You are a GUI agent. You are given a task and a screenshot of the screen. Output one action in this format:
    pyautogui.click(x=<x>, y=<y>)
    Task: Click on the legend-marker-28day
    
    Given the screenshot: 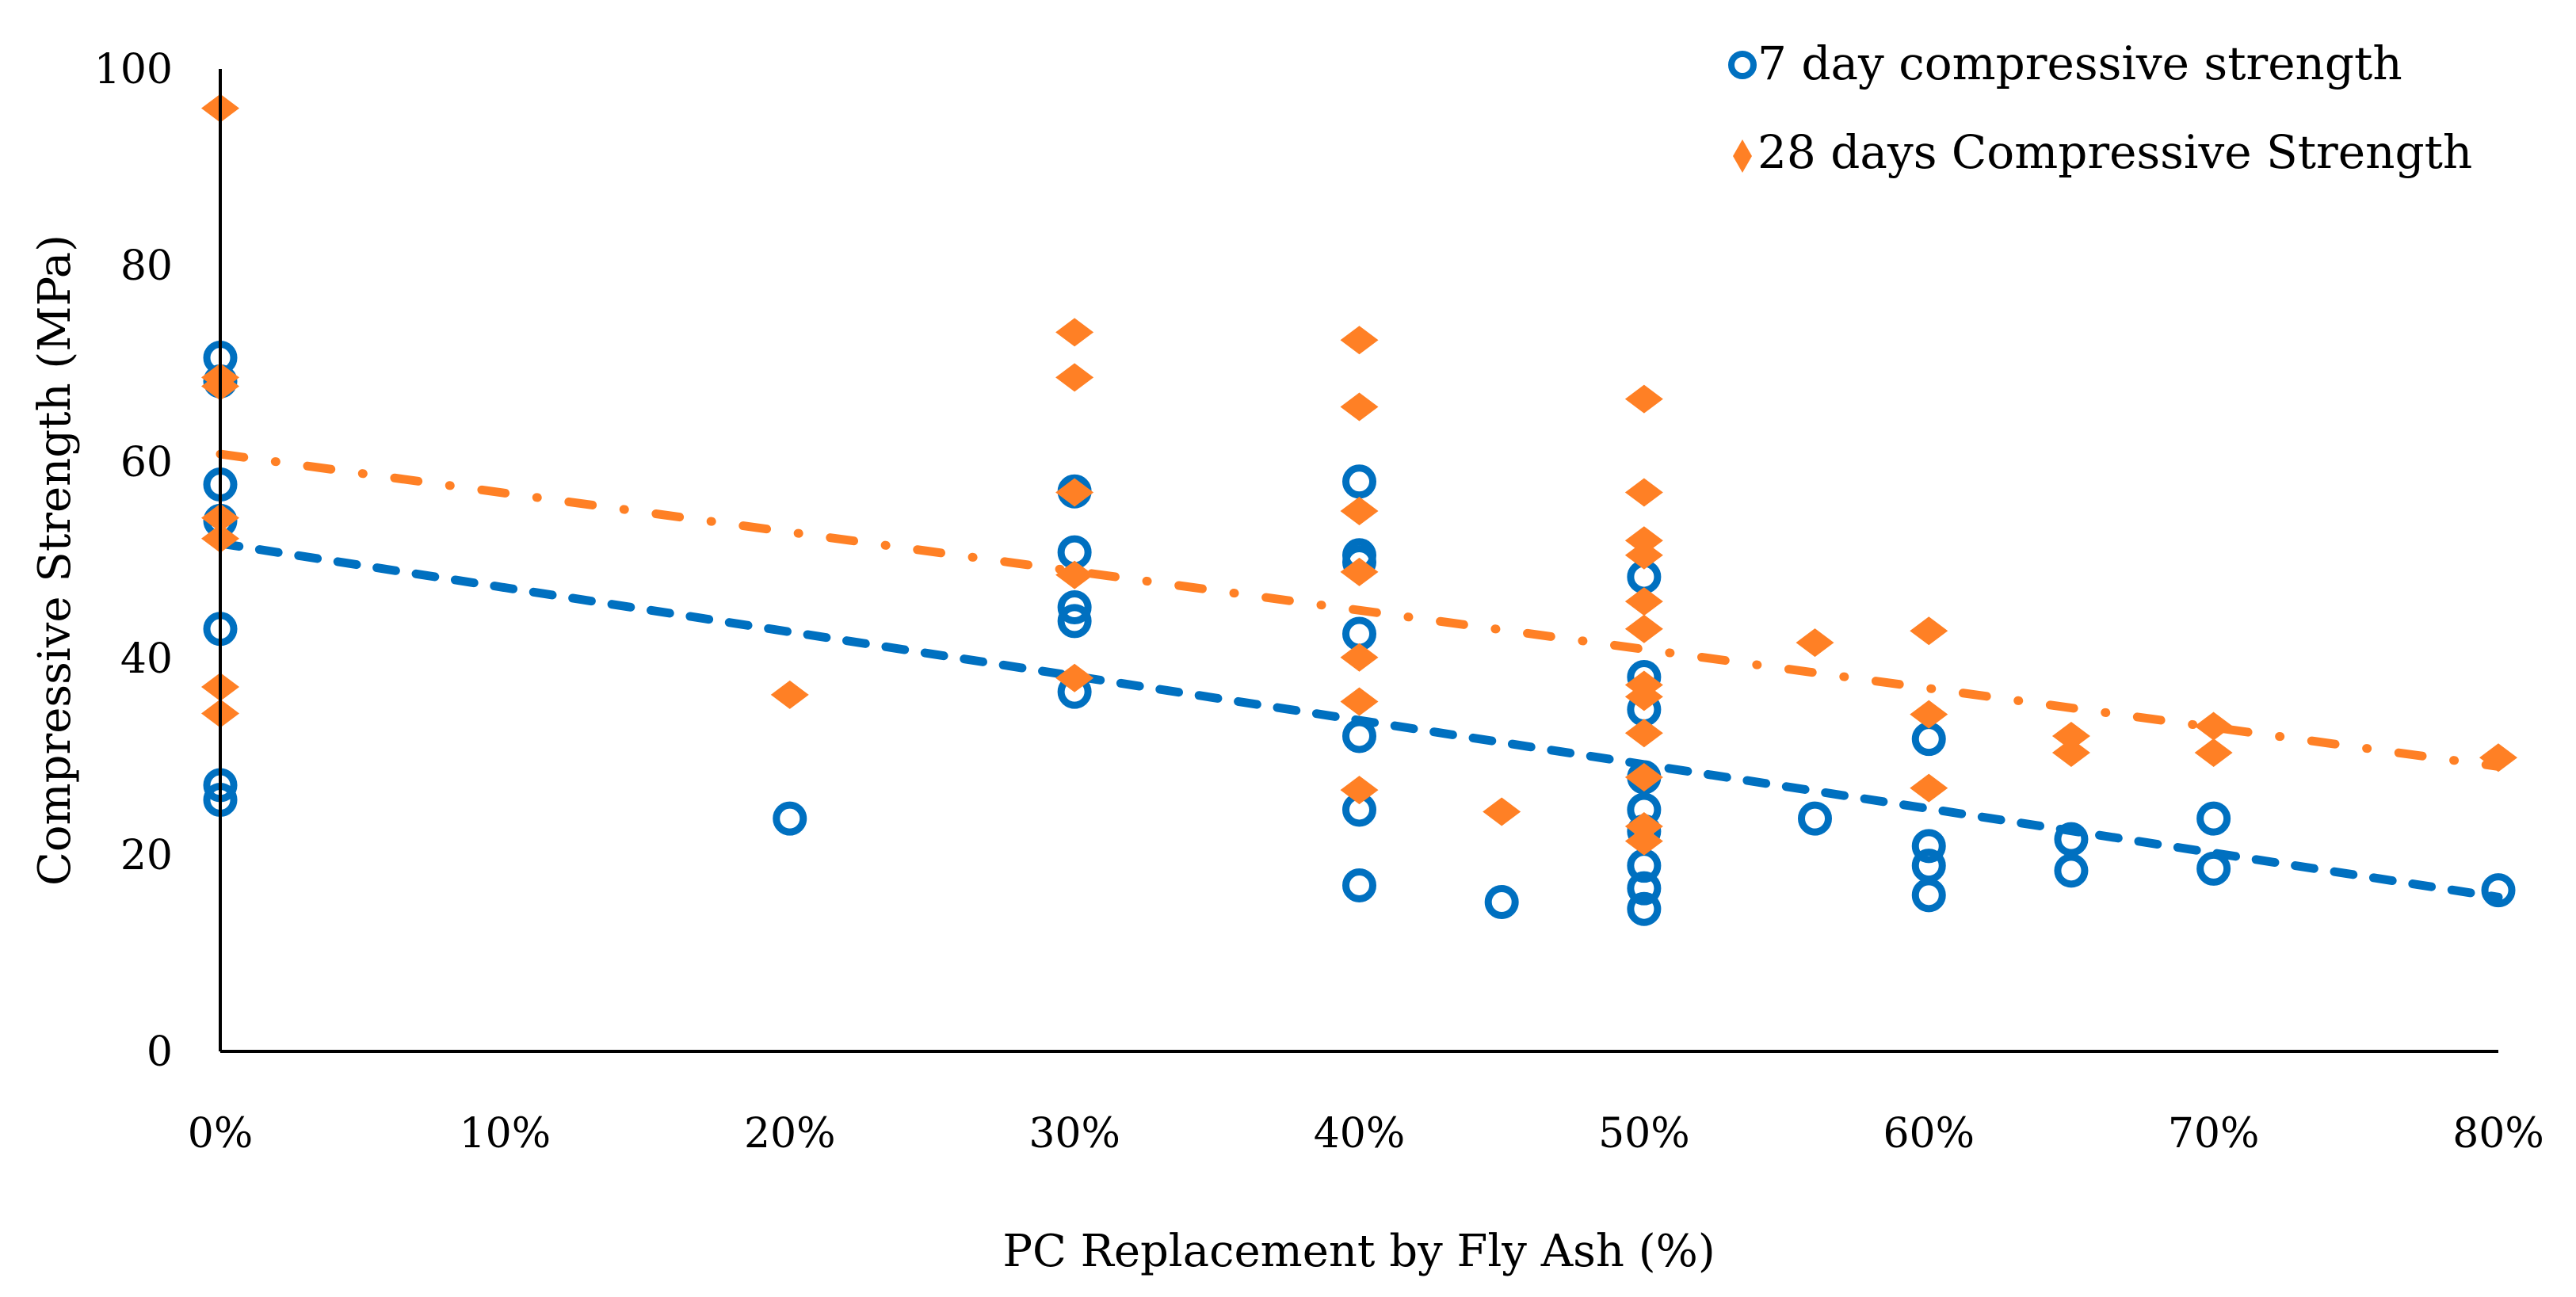 What is the action you would take?
    pyautogui.click(x=1742, y=156)
    